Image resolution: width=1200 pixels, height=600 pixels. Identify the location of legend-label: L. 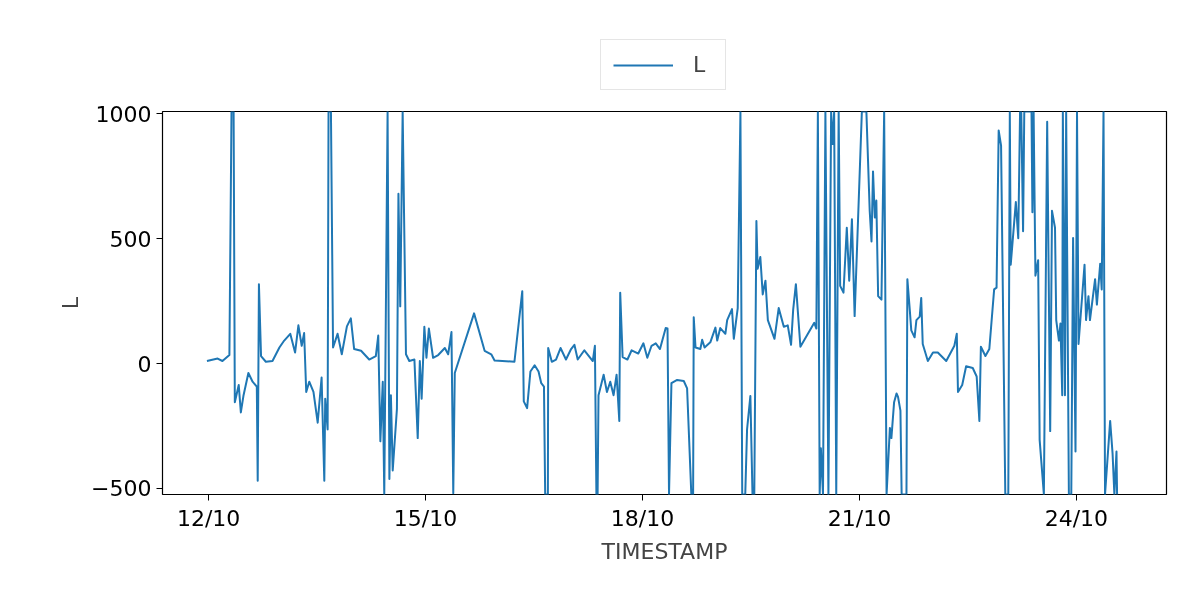
(700, 64).